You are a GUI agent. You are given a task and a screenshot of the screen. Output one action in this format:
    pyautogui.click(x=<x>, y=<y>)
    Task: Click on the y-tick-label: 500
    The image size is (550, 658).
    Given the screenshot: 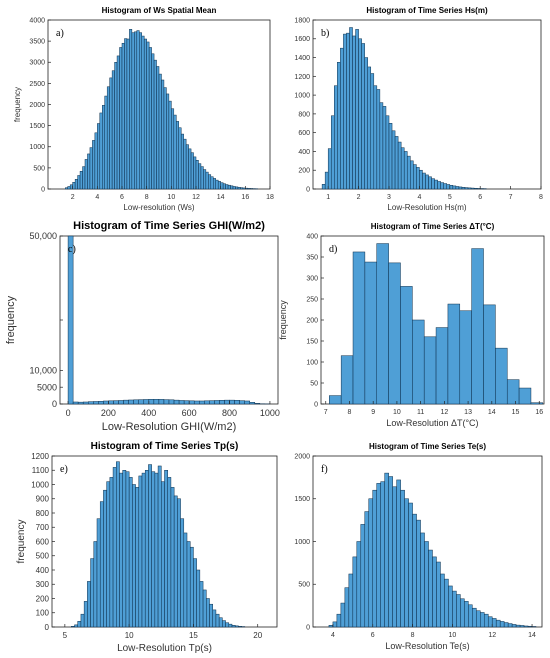 What is the action you would take?
    pyautogui.click(x=43, y=556)
    